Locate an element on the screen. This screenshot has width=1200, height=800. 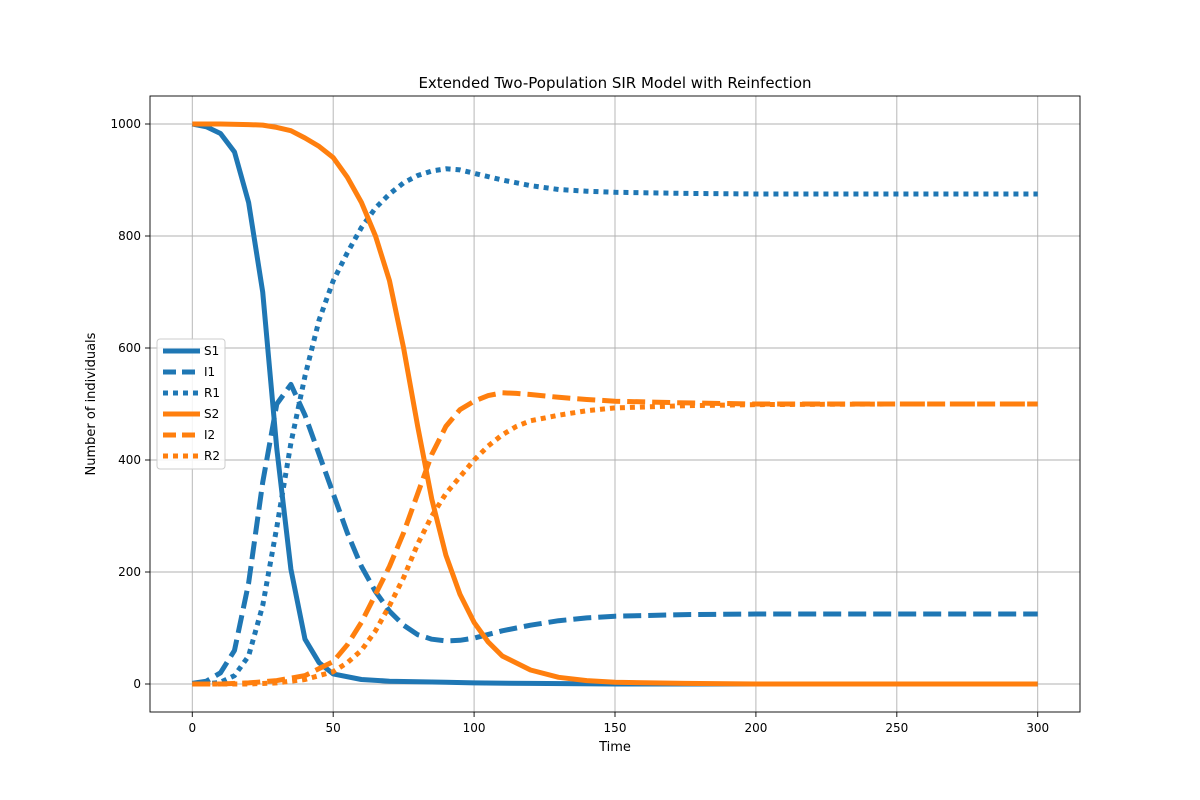
x-tick-label-4: 200 is located at coordinates (755, 728).